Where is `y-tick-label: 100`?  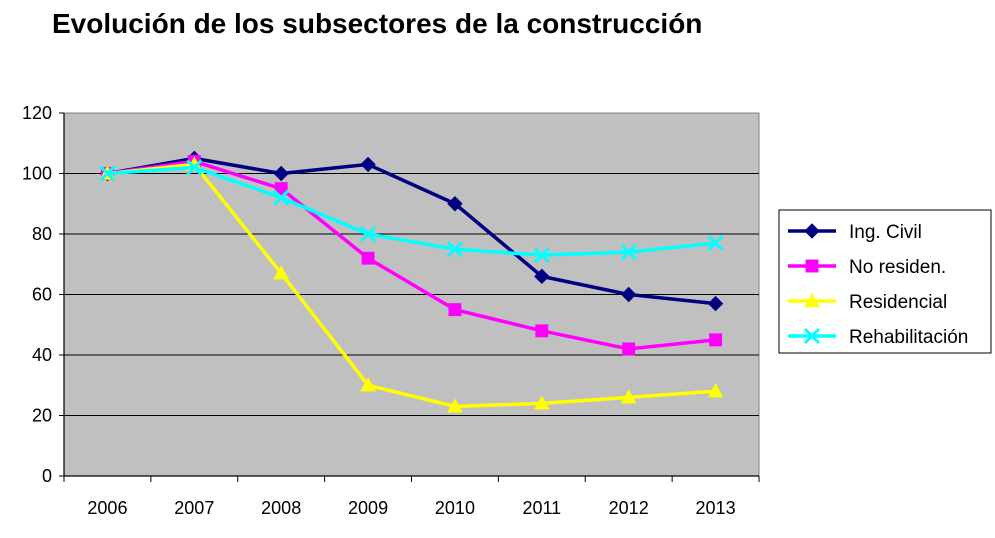 y-tick-label: 100 is located at coordinates (37, 174).